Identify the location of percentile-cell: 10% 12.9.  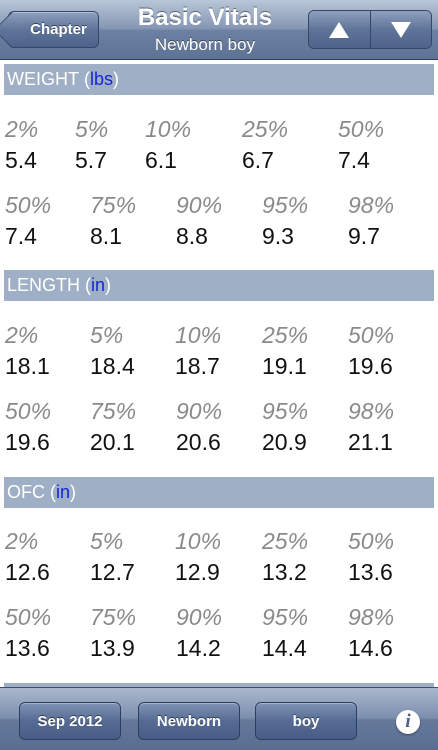
(198, 556).